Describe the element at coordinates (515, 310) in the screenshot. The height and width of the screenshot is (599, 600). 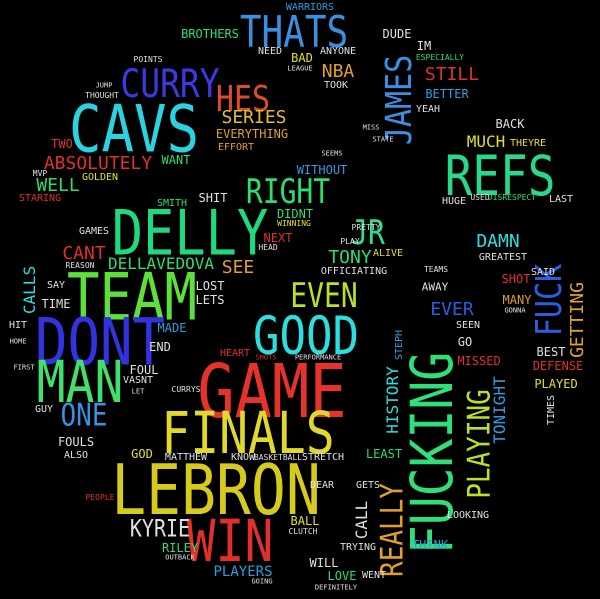
I see `word-gonna: GONNA` at that location.